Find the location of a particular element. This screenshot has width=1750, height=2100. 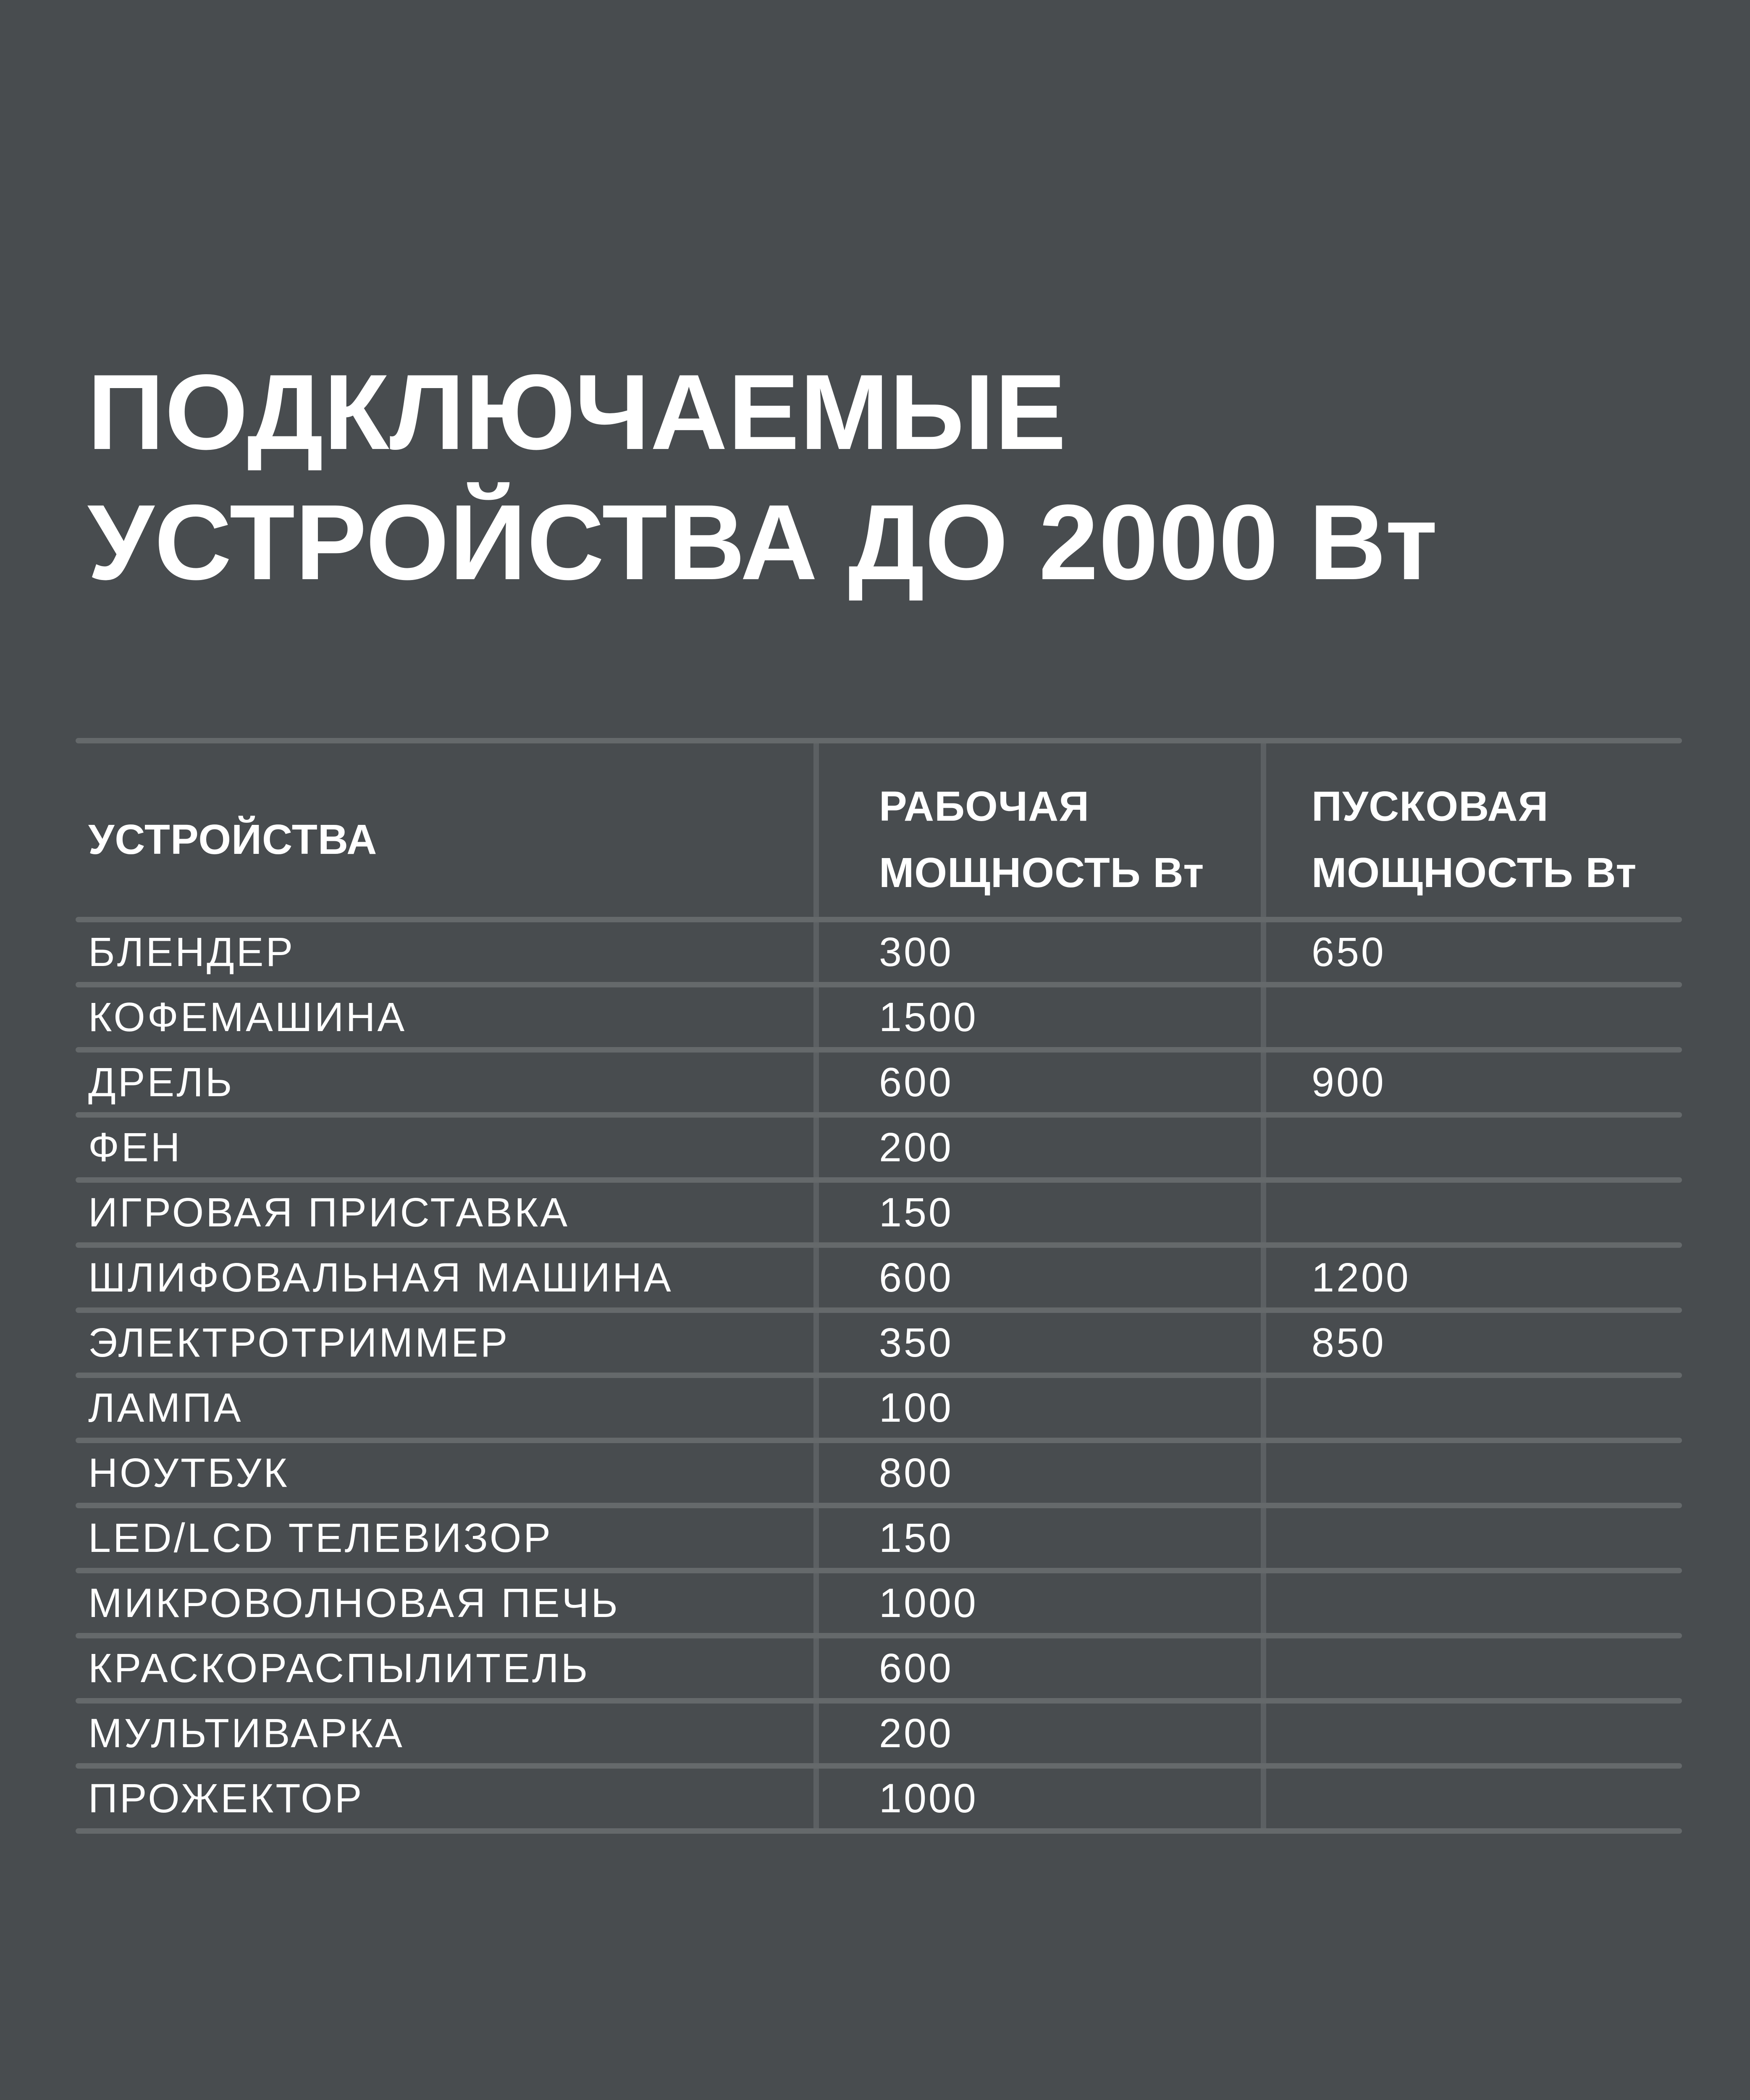

device-cell: БЛЕНДЕР is located at coordinates (191, 952).